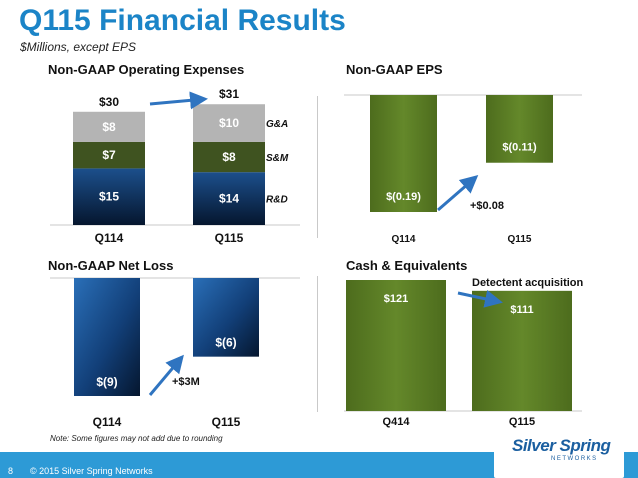  I want to click on eps-value-label: $(0.11), so click(519, 148).